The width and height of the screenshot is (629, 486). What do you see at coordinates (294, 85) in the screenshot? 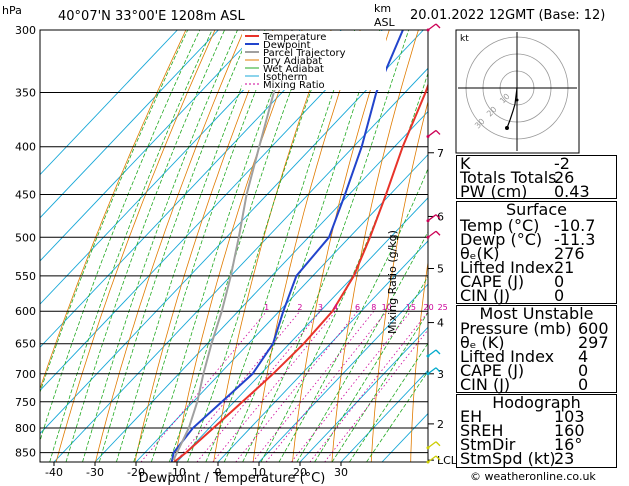
I see `legend-mixing-ratio: Mixing Ratio` at bounding box center [294, 85].